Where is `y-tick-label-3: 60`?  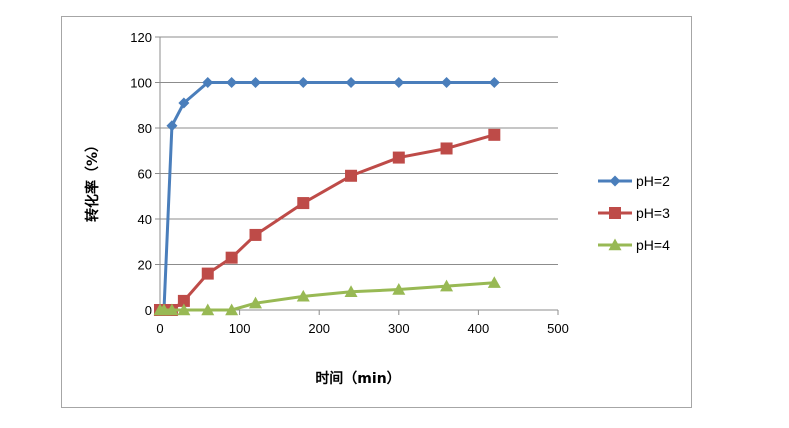 y-tick-label-3: 60 is located at coordinates (145, 174).